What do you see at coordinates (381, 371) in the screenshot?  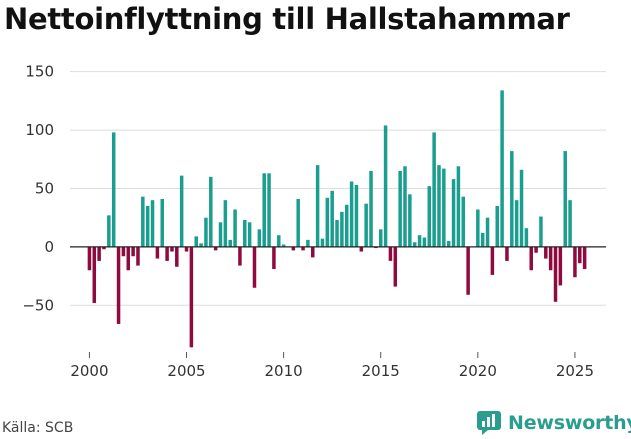 I see `x-tick-label: 2015` at bounding box center [381, 371].